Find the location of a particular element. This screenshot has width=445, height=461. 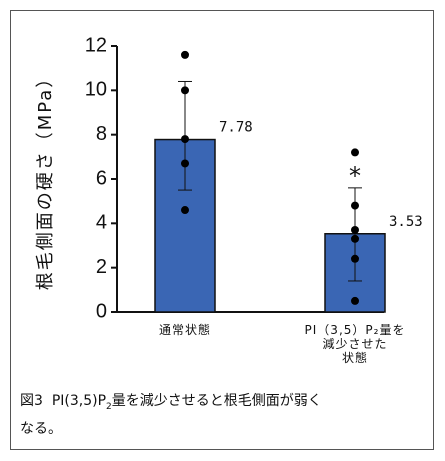

y-tick-label: 2 is located at coordinates (101, 267).